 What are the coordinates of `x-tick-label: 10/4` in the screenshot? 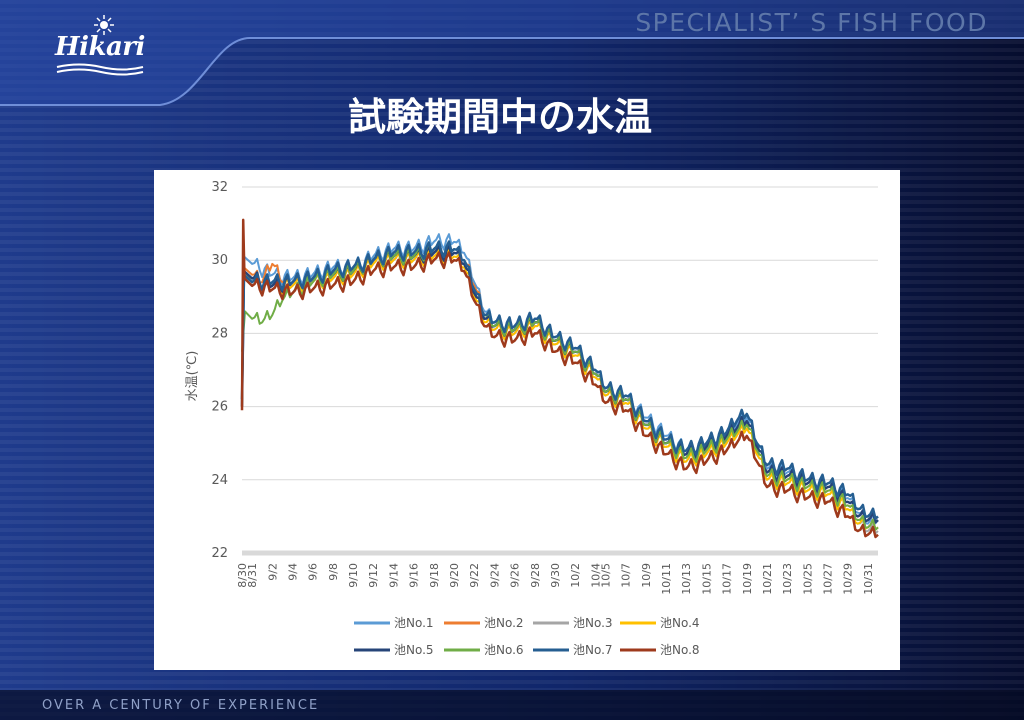 It's located at (595, 575).